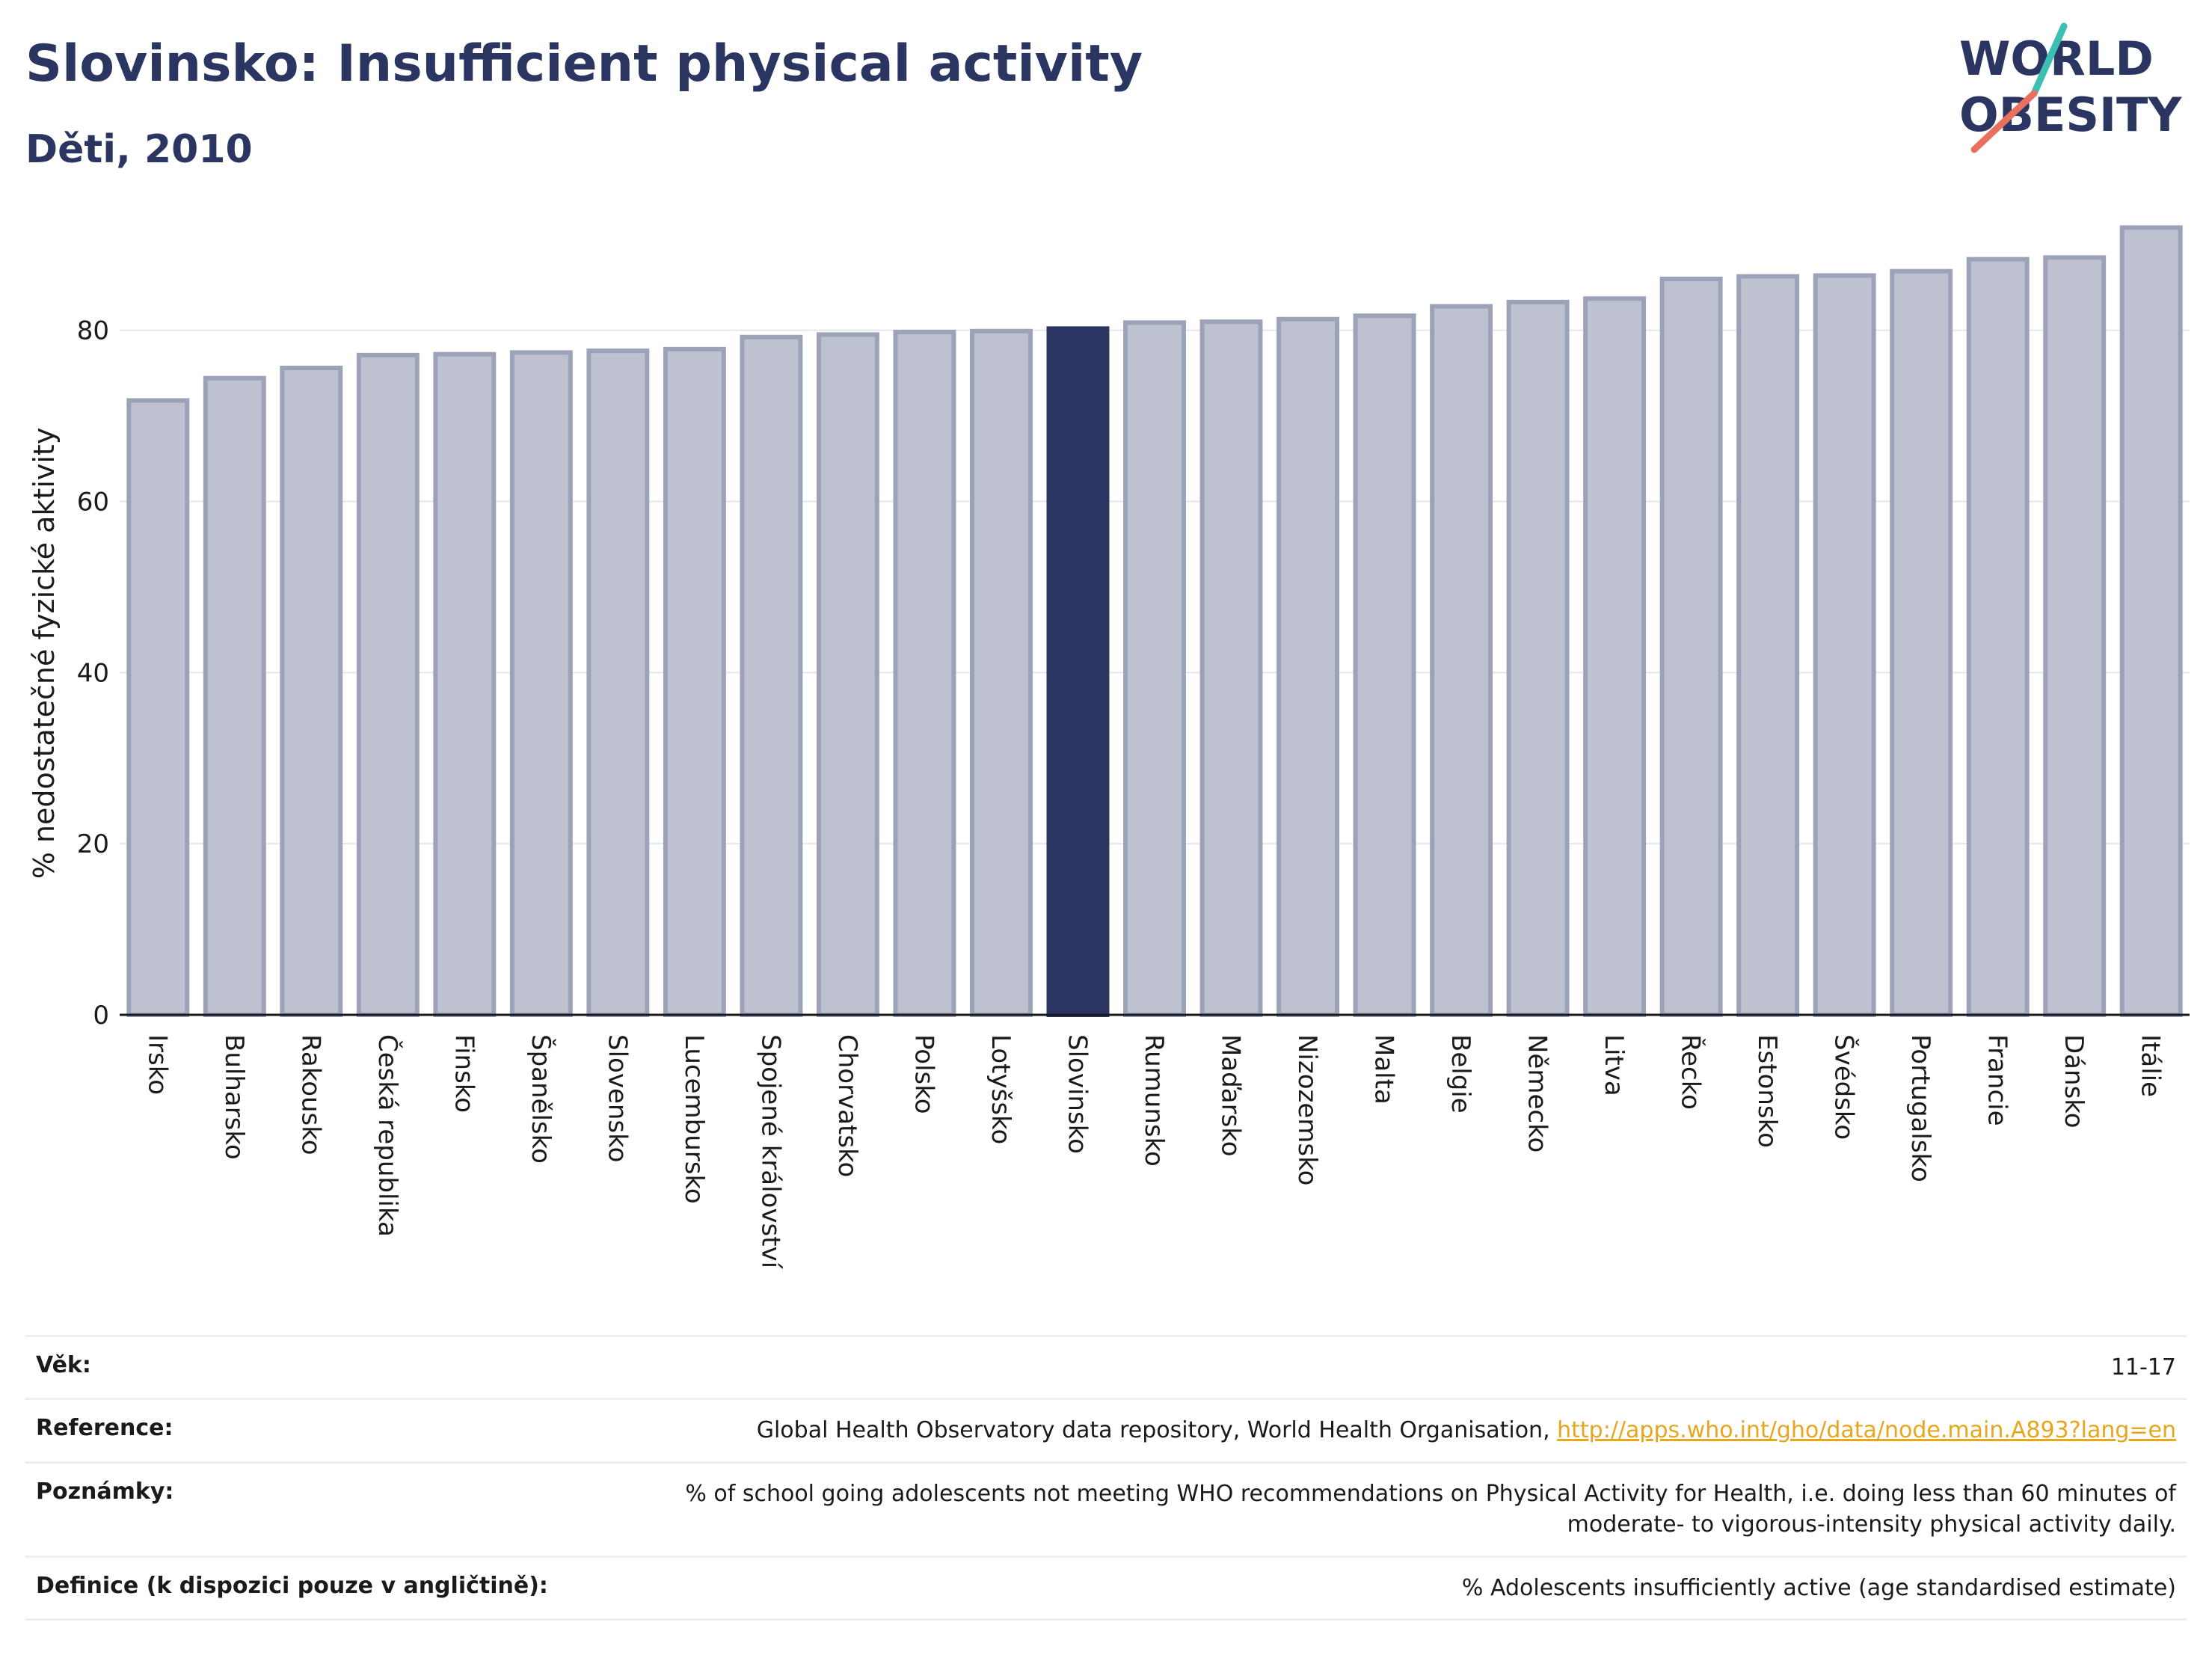 Image resolution: width=2212 pixels, height=1655 pixels. Describe the element at coordinates (387, 1135) in the screenshot. I see `x-tick-label: Česká republika` at that location.